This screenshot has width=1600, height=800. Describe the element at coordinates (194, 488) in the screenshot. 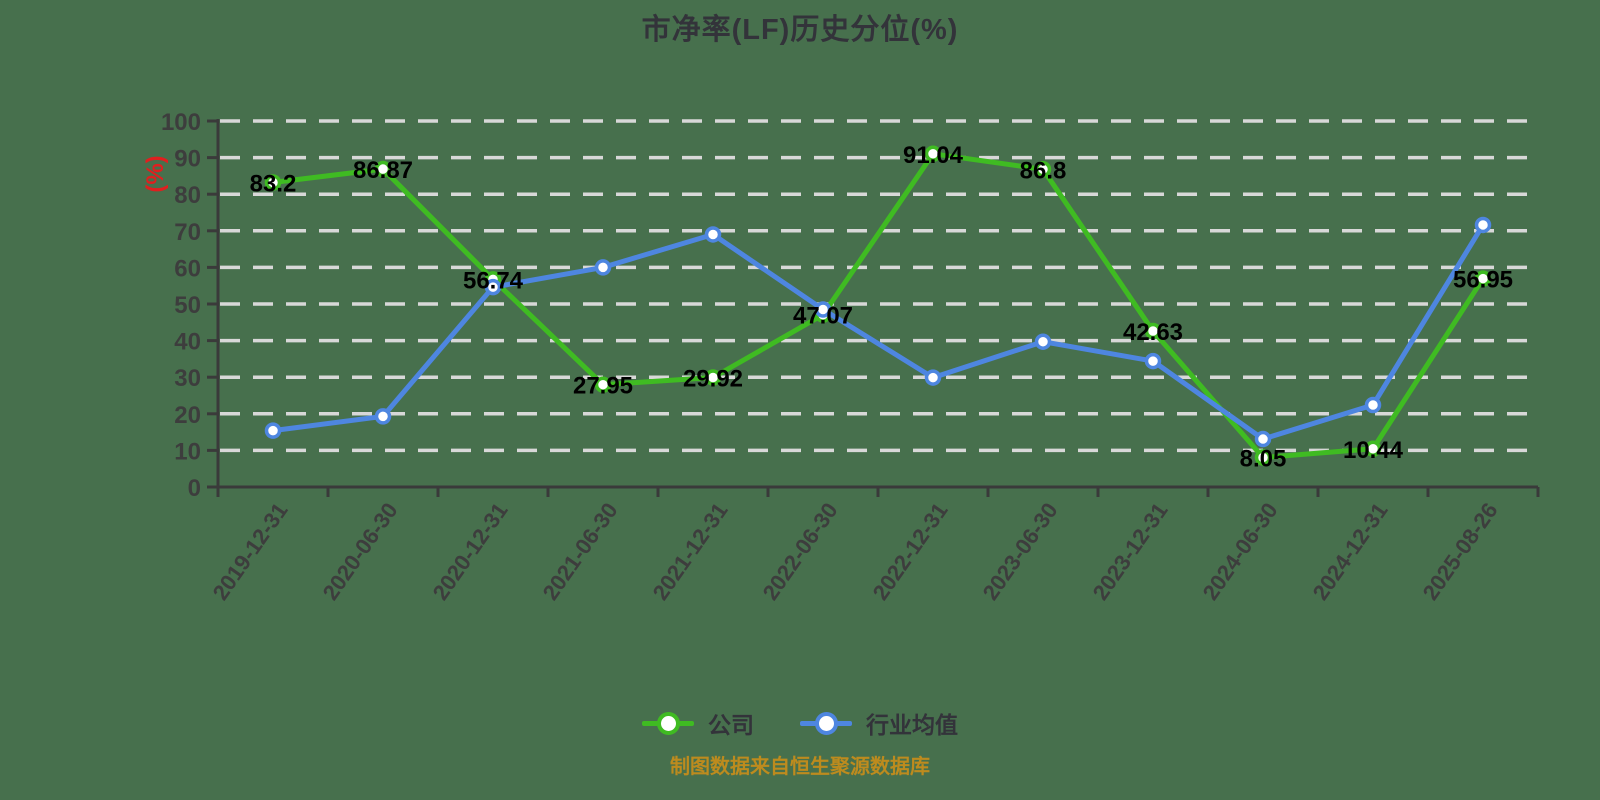

I see `y-tick-label: 0` at that location.